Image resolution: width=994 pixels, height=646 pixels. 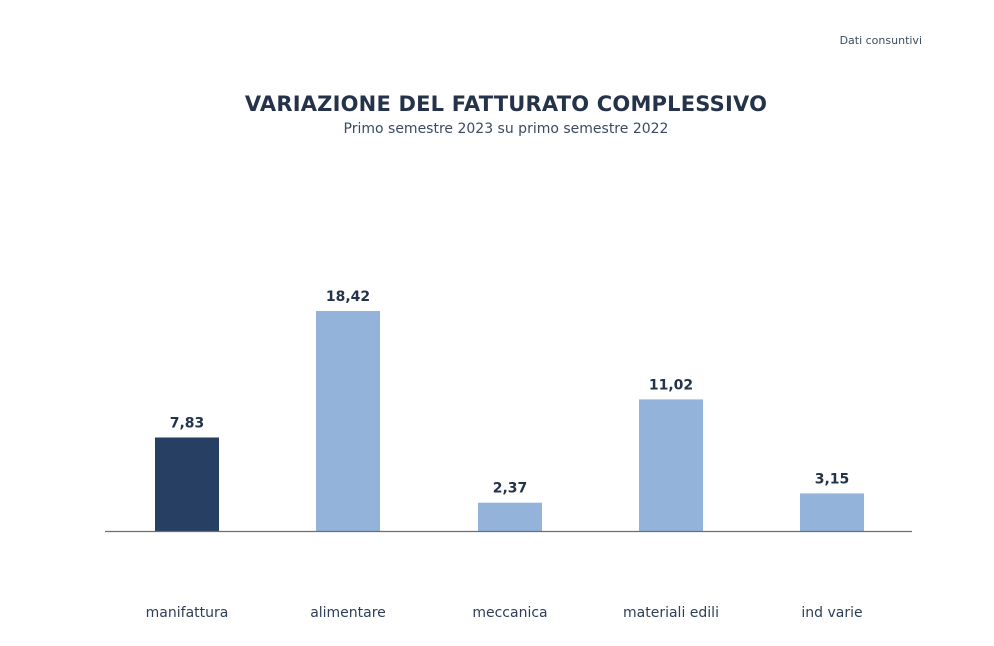 What do you see at coordinates (831, 613) in the screenshot?
I see `category-label: ind varie` at bounding box center [831, 613].